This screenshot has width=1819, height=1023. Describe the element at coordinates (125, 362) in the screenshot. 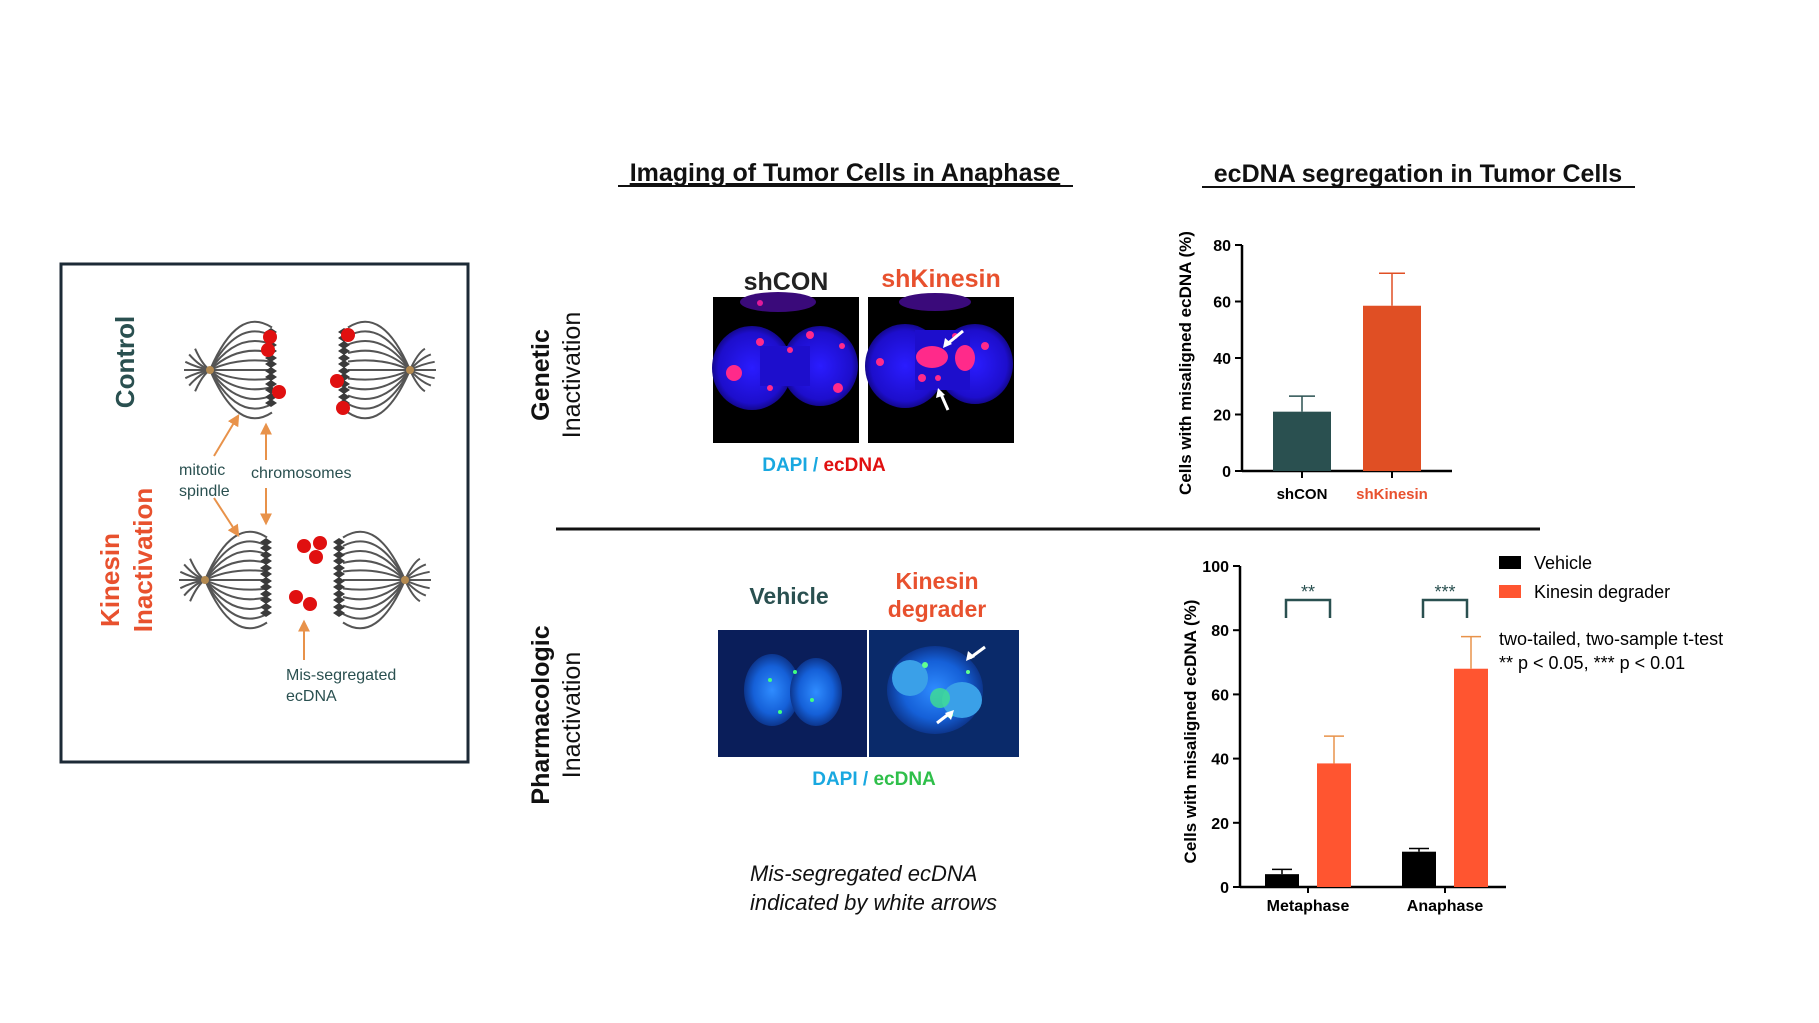

I see `control-label: Control` at that location.